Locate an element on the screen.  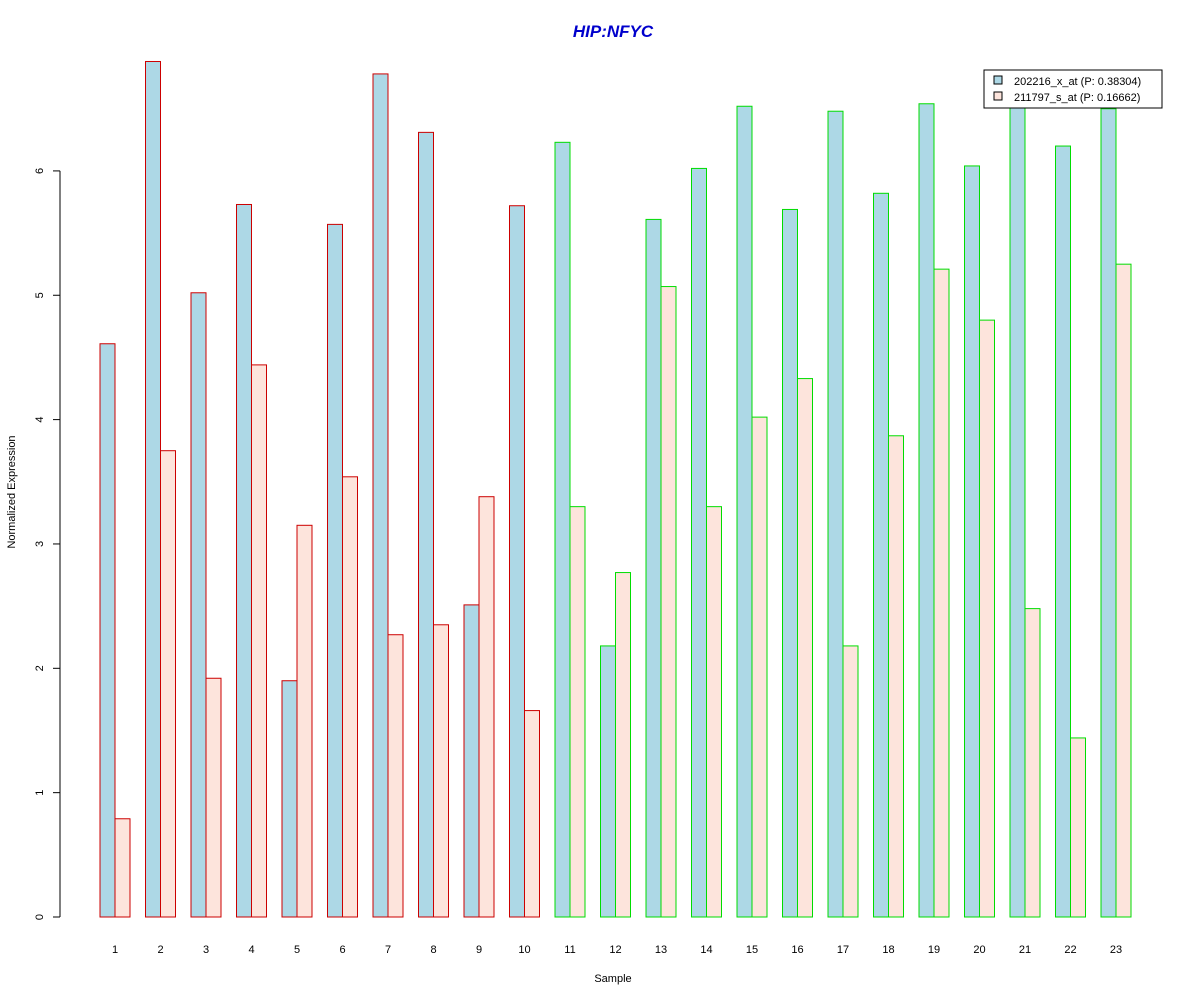
y-tick-label: 2 is located at coordinates (40, 668).